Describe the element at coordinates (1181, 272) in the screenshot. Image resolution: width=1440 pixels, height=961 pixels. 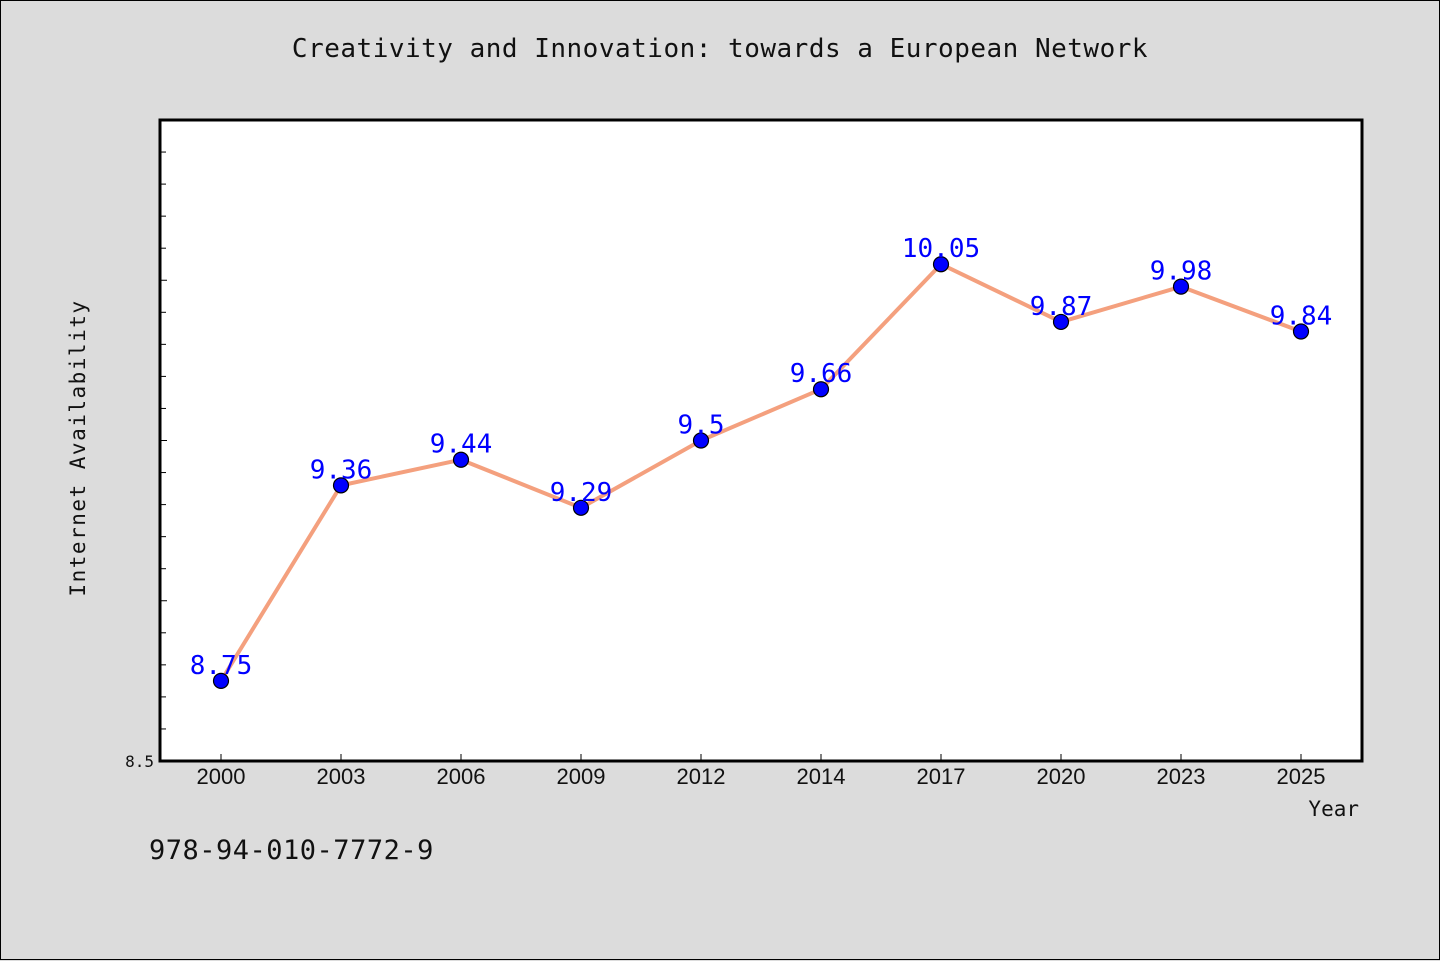
I see `data-label: 9.98` at that location.